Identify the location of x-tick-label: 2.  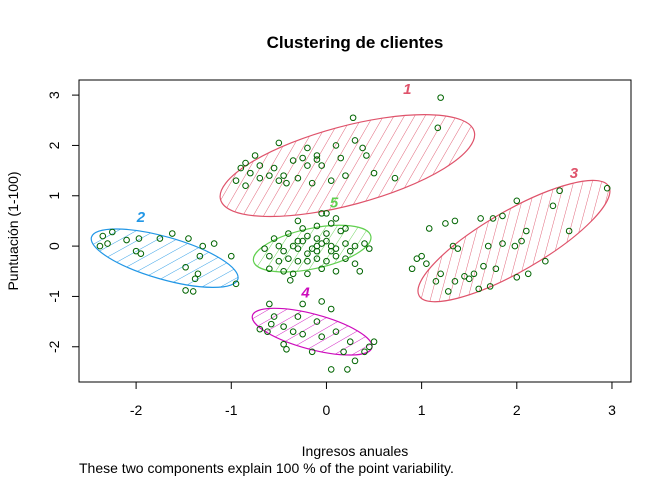
(517, 410).